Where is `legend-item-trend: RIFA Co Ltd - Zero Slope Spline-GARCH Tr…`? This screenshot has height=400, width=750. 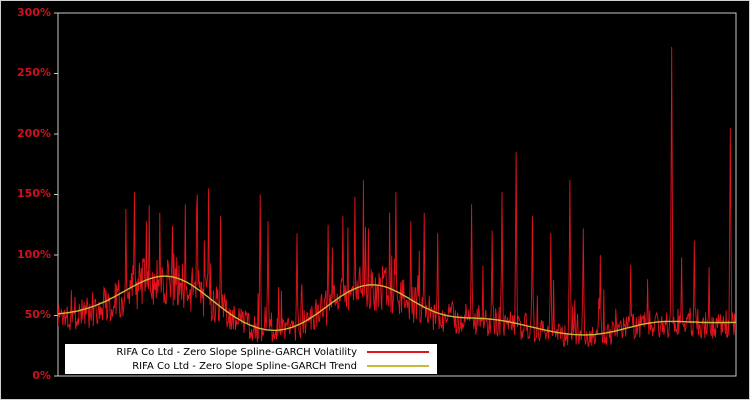
legend-item-trend: RIFA Co Ltd - Zero Slope Spline-GARCH Tr… is located at coordinates (251, 366).